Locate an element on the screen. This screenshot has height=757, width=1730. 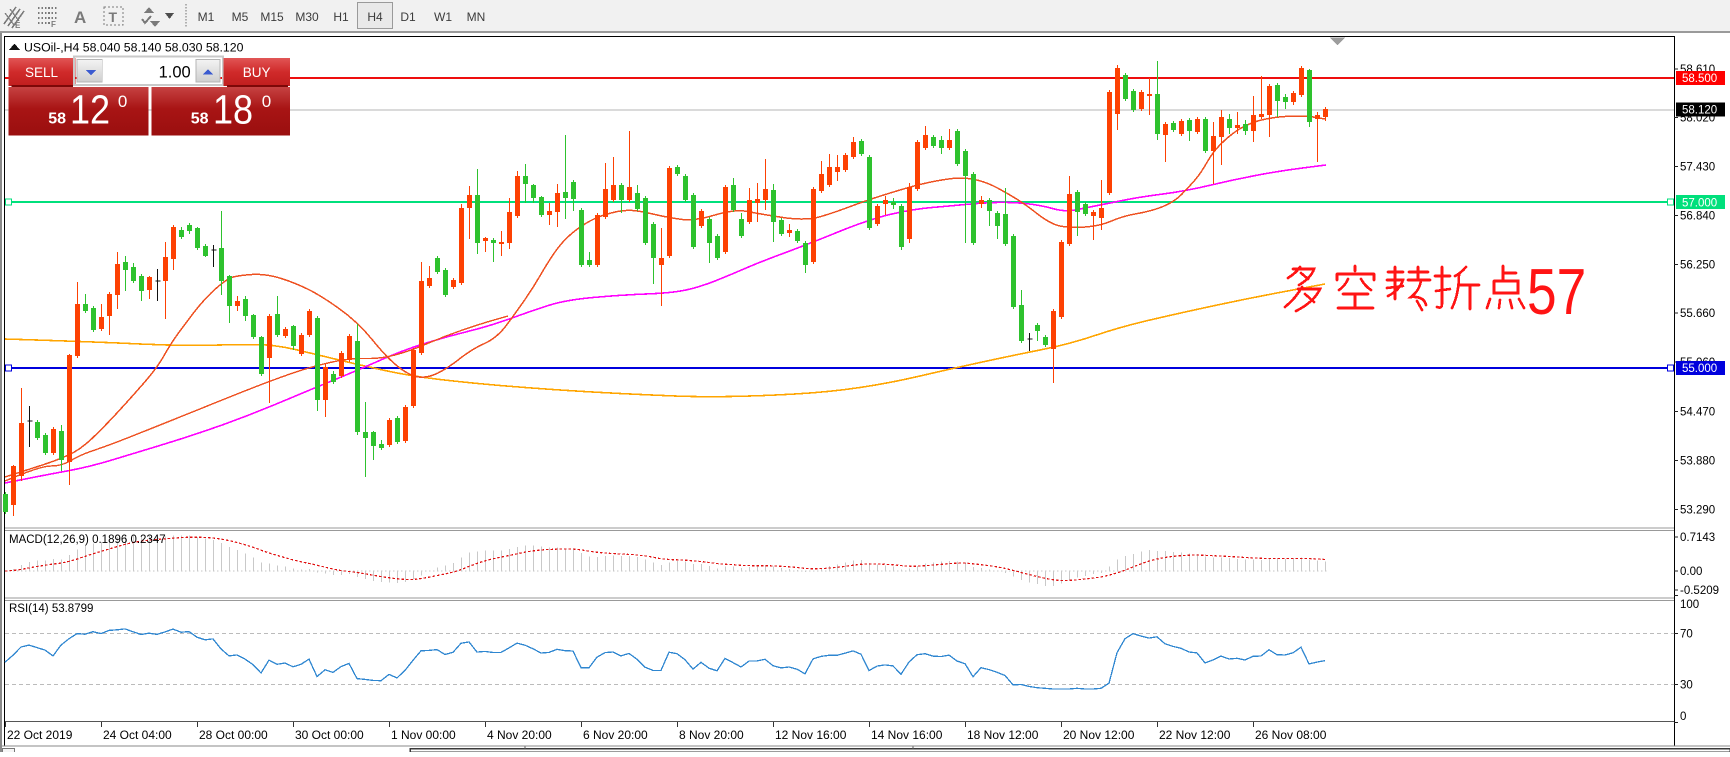
svg-text: 18 Nov 12:00 is located at coordinates (1003, 735).